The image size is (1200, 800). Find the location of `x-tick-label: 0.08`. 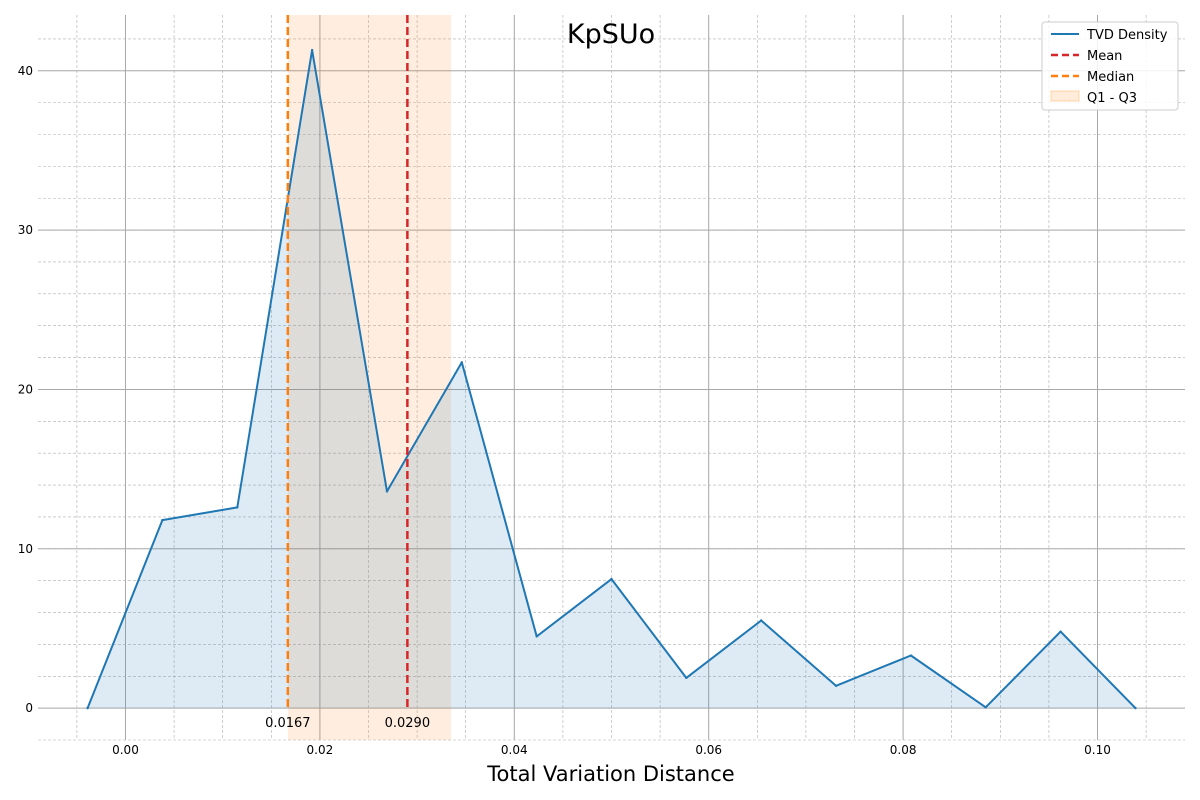

x-tick-label: 0.08 is located at coordinates (903, 750).